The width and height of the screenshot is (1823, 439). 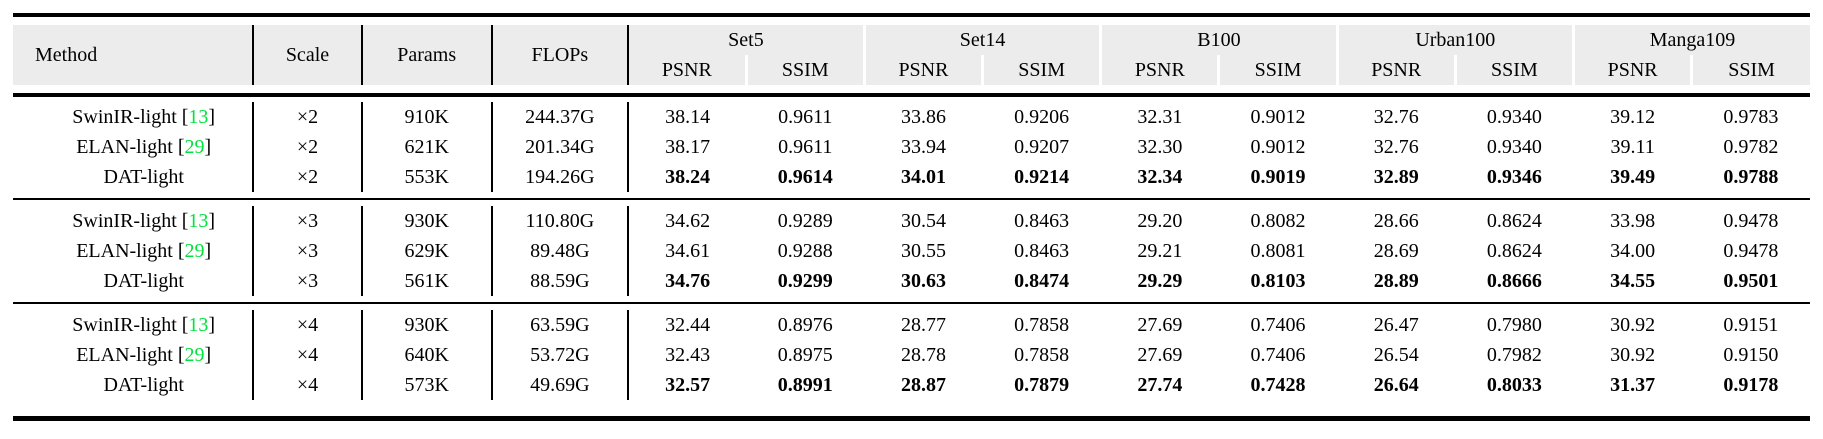 What do you see at coordinates (560, 221) in the screenshot?
I see `flops-cell: 110.80G` at bounding box center [560, 221].